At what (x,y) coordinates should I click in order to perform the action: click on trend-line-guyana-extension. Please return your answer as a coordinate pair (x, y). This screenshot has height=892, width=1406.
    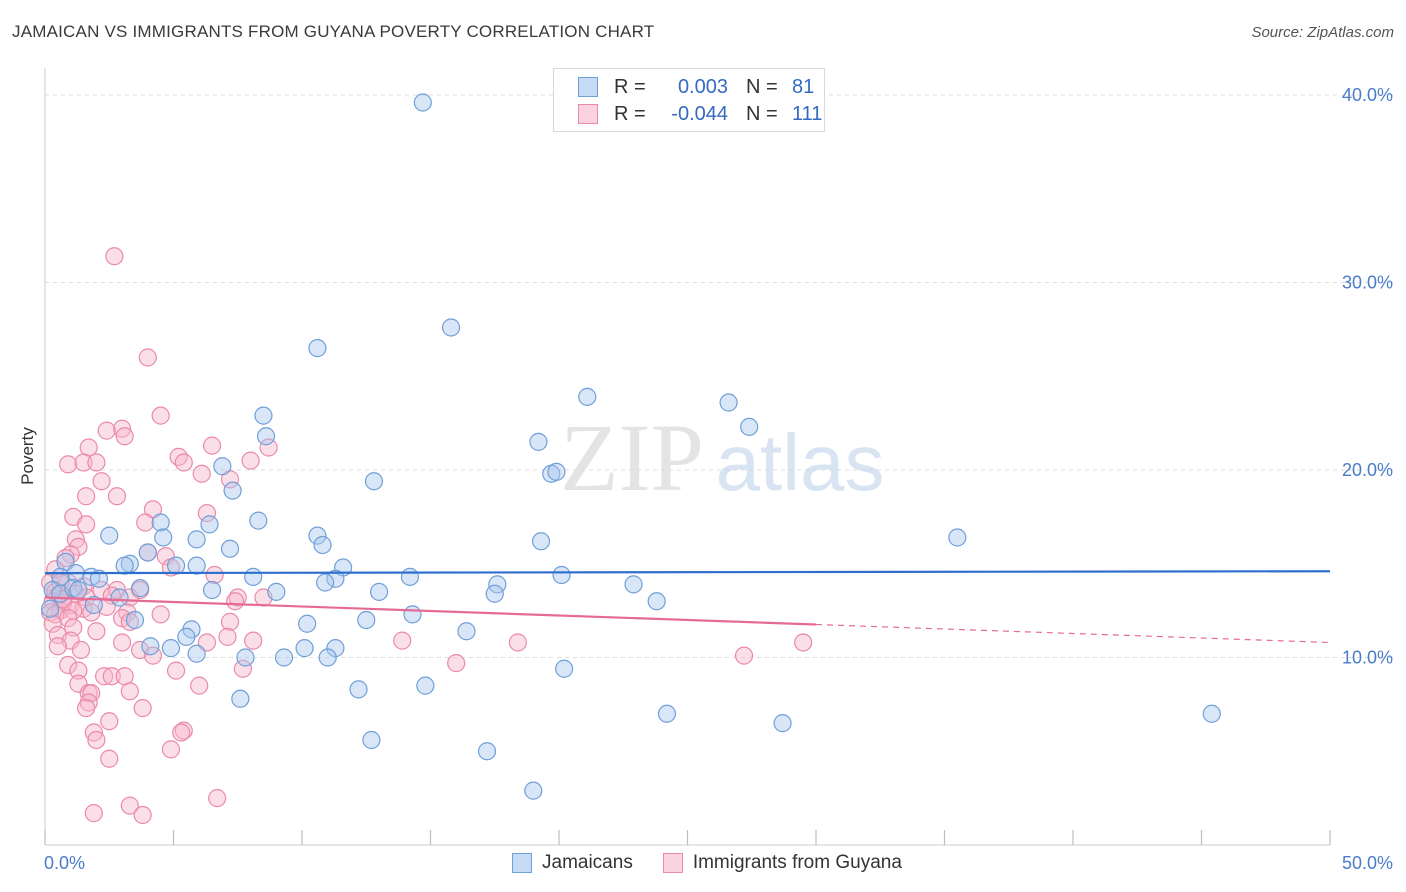
    Looking at the image, I should click on (1073, 633).